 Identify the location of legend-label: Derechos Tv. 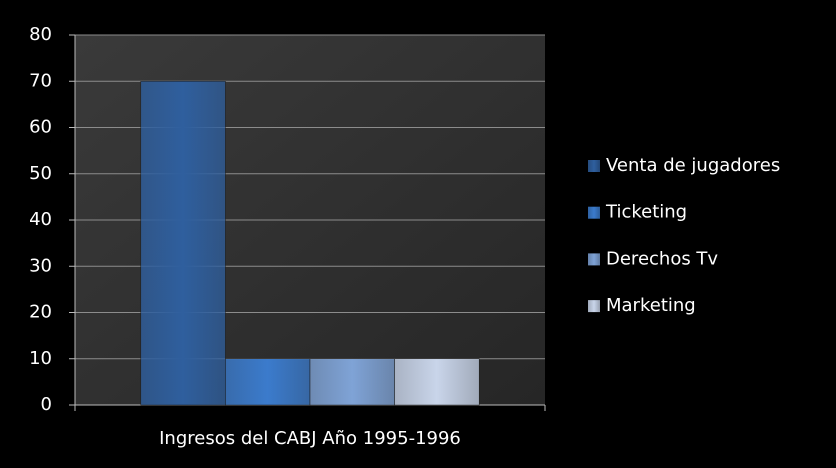
(662, 258).